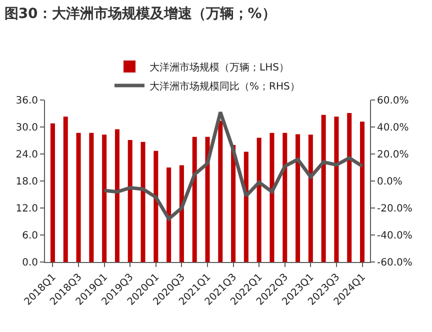 The height and width of the screenshot is (332, 432). Describe the element at coordinates (27, 155) in the screenshot. I see `y-tick-label: 24.0` at that location.